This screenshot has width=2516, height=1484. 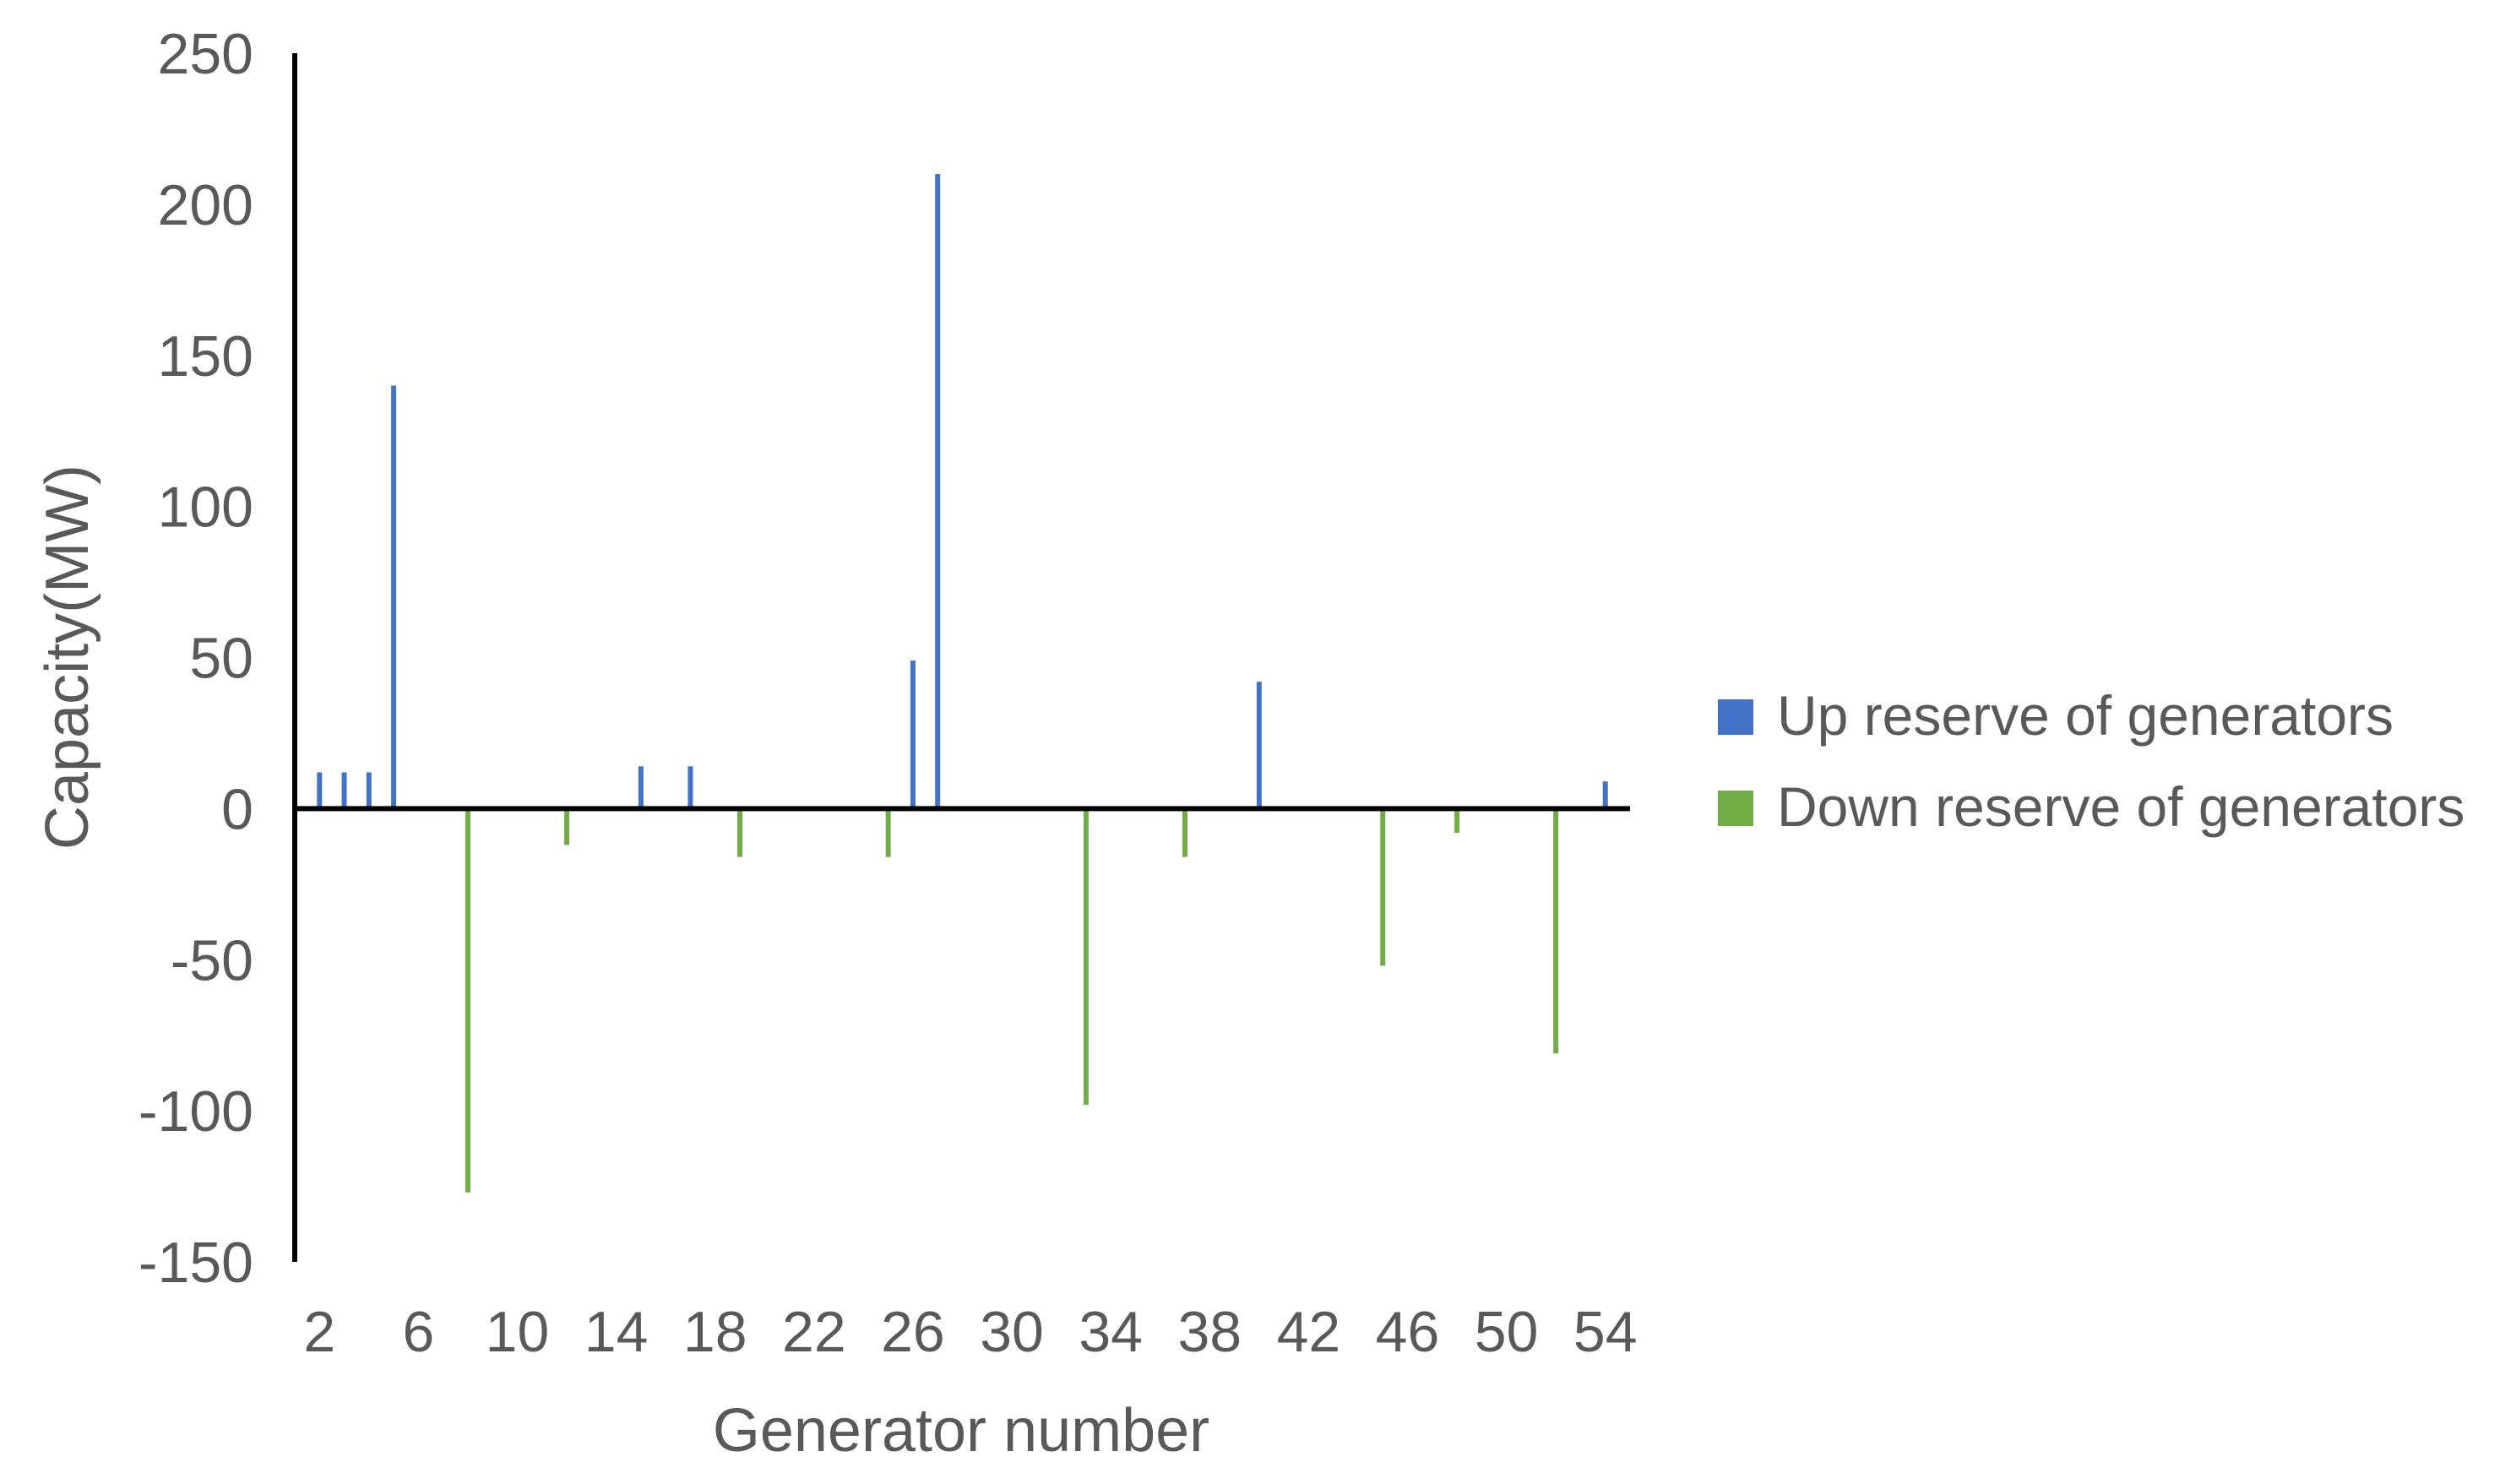 I want to click on y-tick-label: 100, so click(x=205, y=508).